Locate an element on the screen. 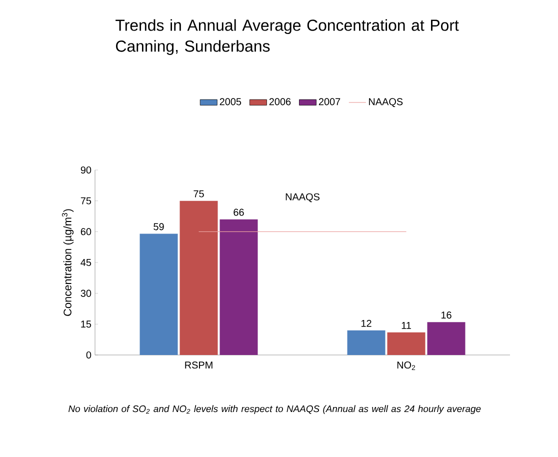 The image size is (558, 457). legend-label: 2006 is located at coordinates (280, 102).